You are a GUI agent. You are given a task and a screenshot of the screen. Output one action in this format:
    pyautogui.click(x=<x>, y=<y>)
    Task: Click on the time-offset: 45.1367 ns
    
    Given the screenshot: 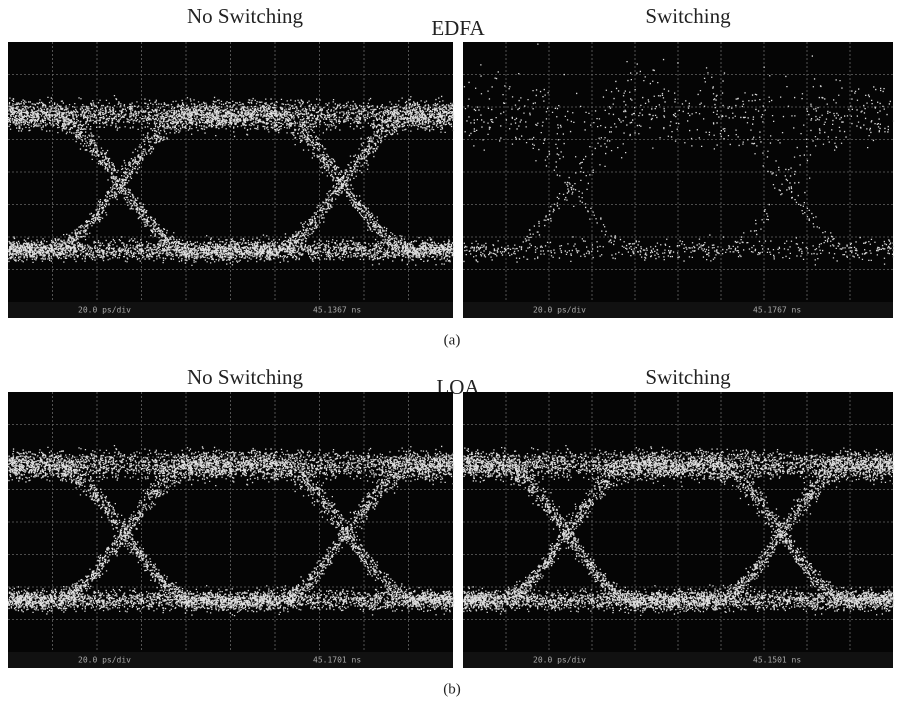 What is the action you would take?
    pyautogui.click(x=337, y=310)
    